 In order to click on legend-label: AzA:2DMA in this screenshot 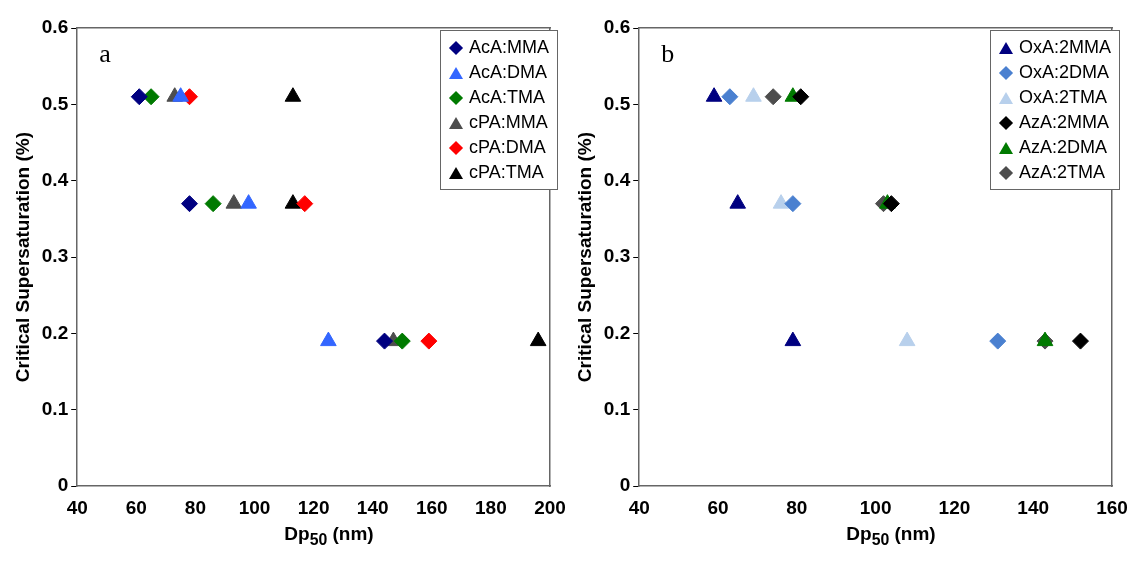, I will do `click(1063, 147)`.